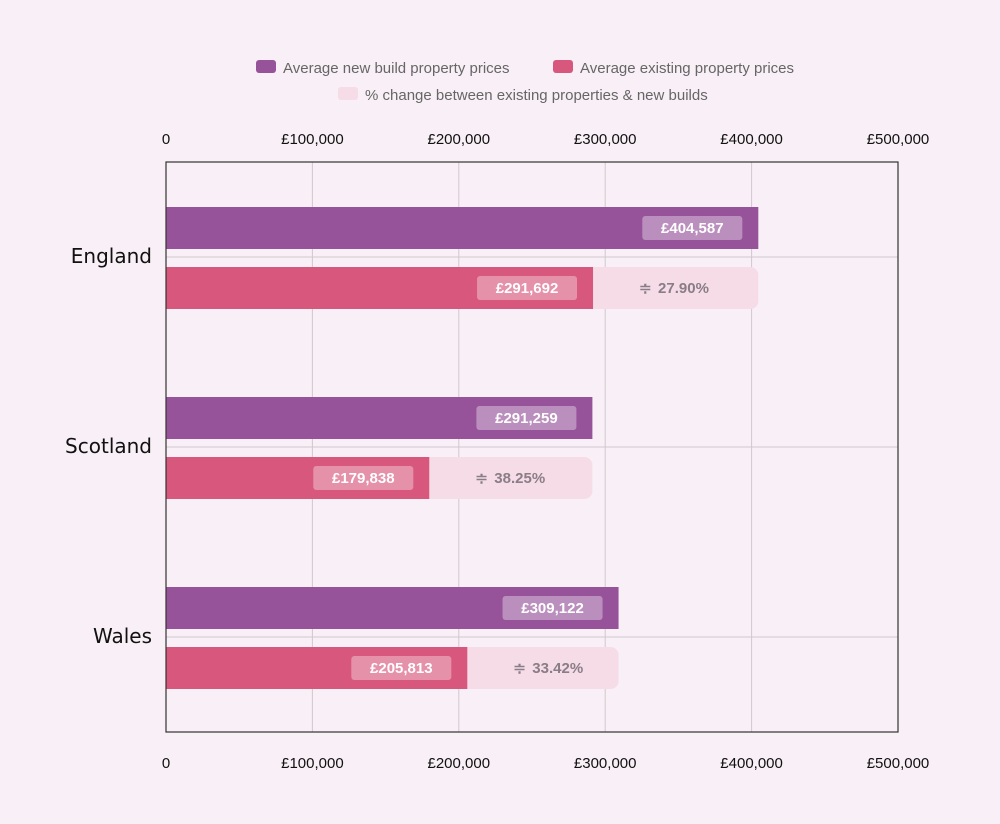  I want to click on x-tick-label-bottom: £500,000, so click(898, 763).